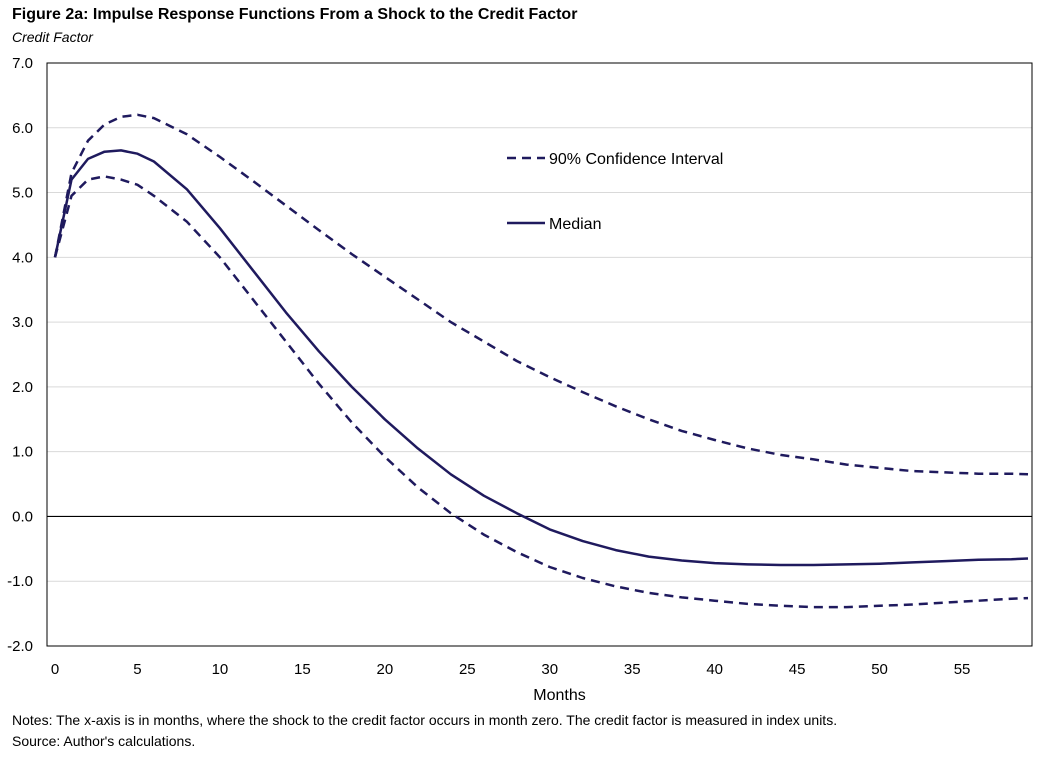 Image resolution: width=1044 pixels, height=758 pixels. I want to click on y-tick-label: 7.0, so click(22, 63).